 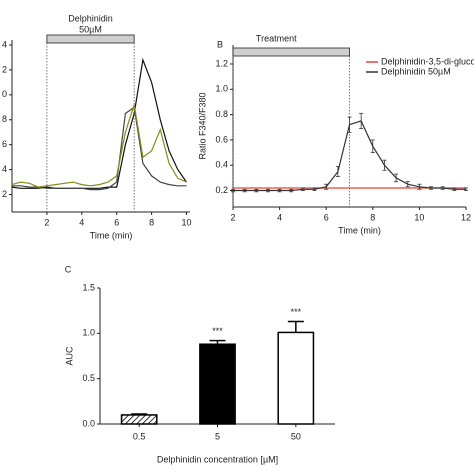 I want to click on x-tick-label: 12, so click(x=466, y=217).